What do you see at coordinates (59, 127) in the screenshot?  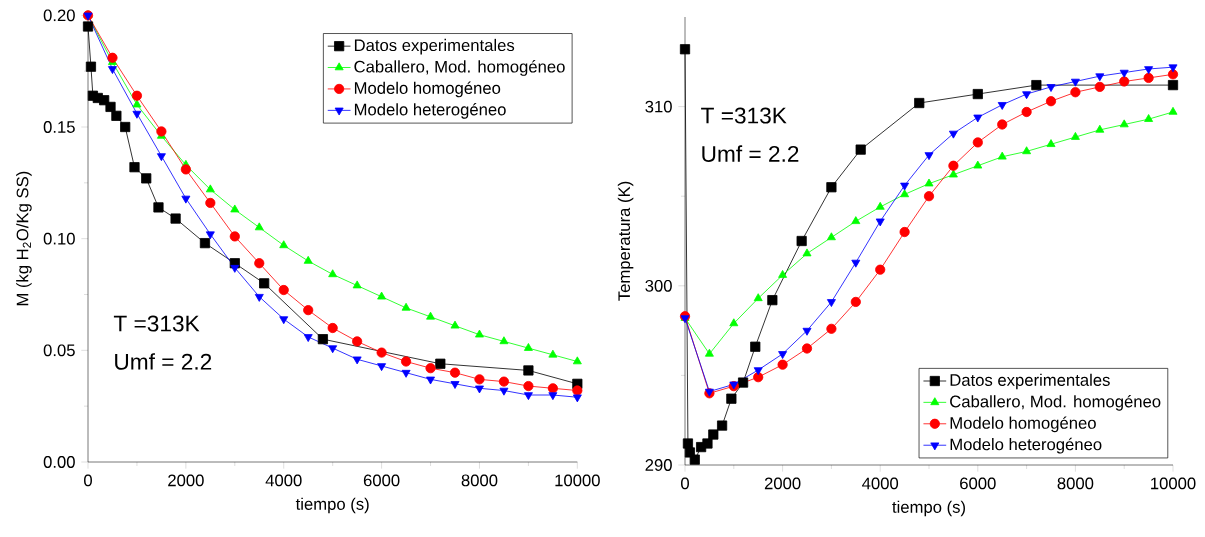 I see `y-tick-label: 0.15` at bounding box center [59, 127].